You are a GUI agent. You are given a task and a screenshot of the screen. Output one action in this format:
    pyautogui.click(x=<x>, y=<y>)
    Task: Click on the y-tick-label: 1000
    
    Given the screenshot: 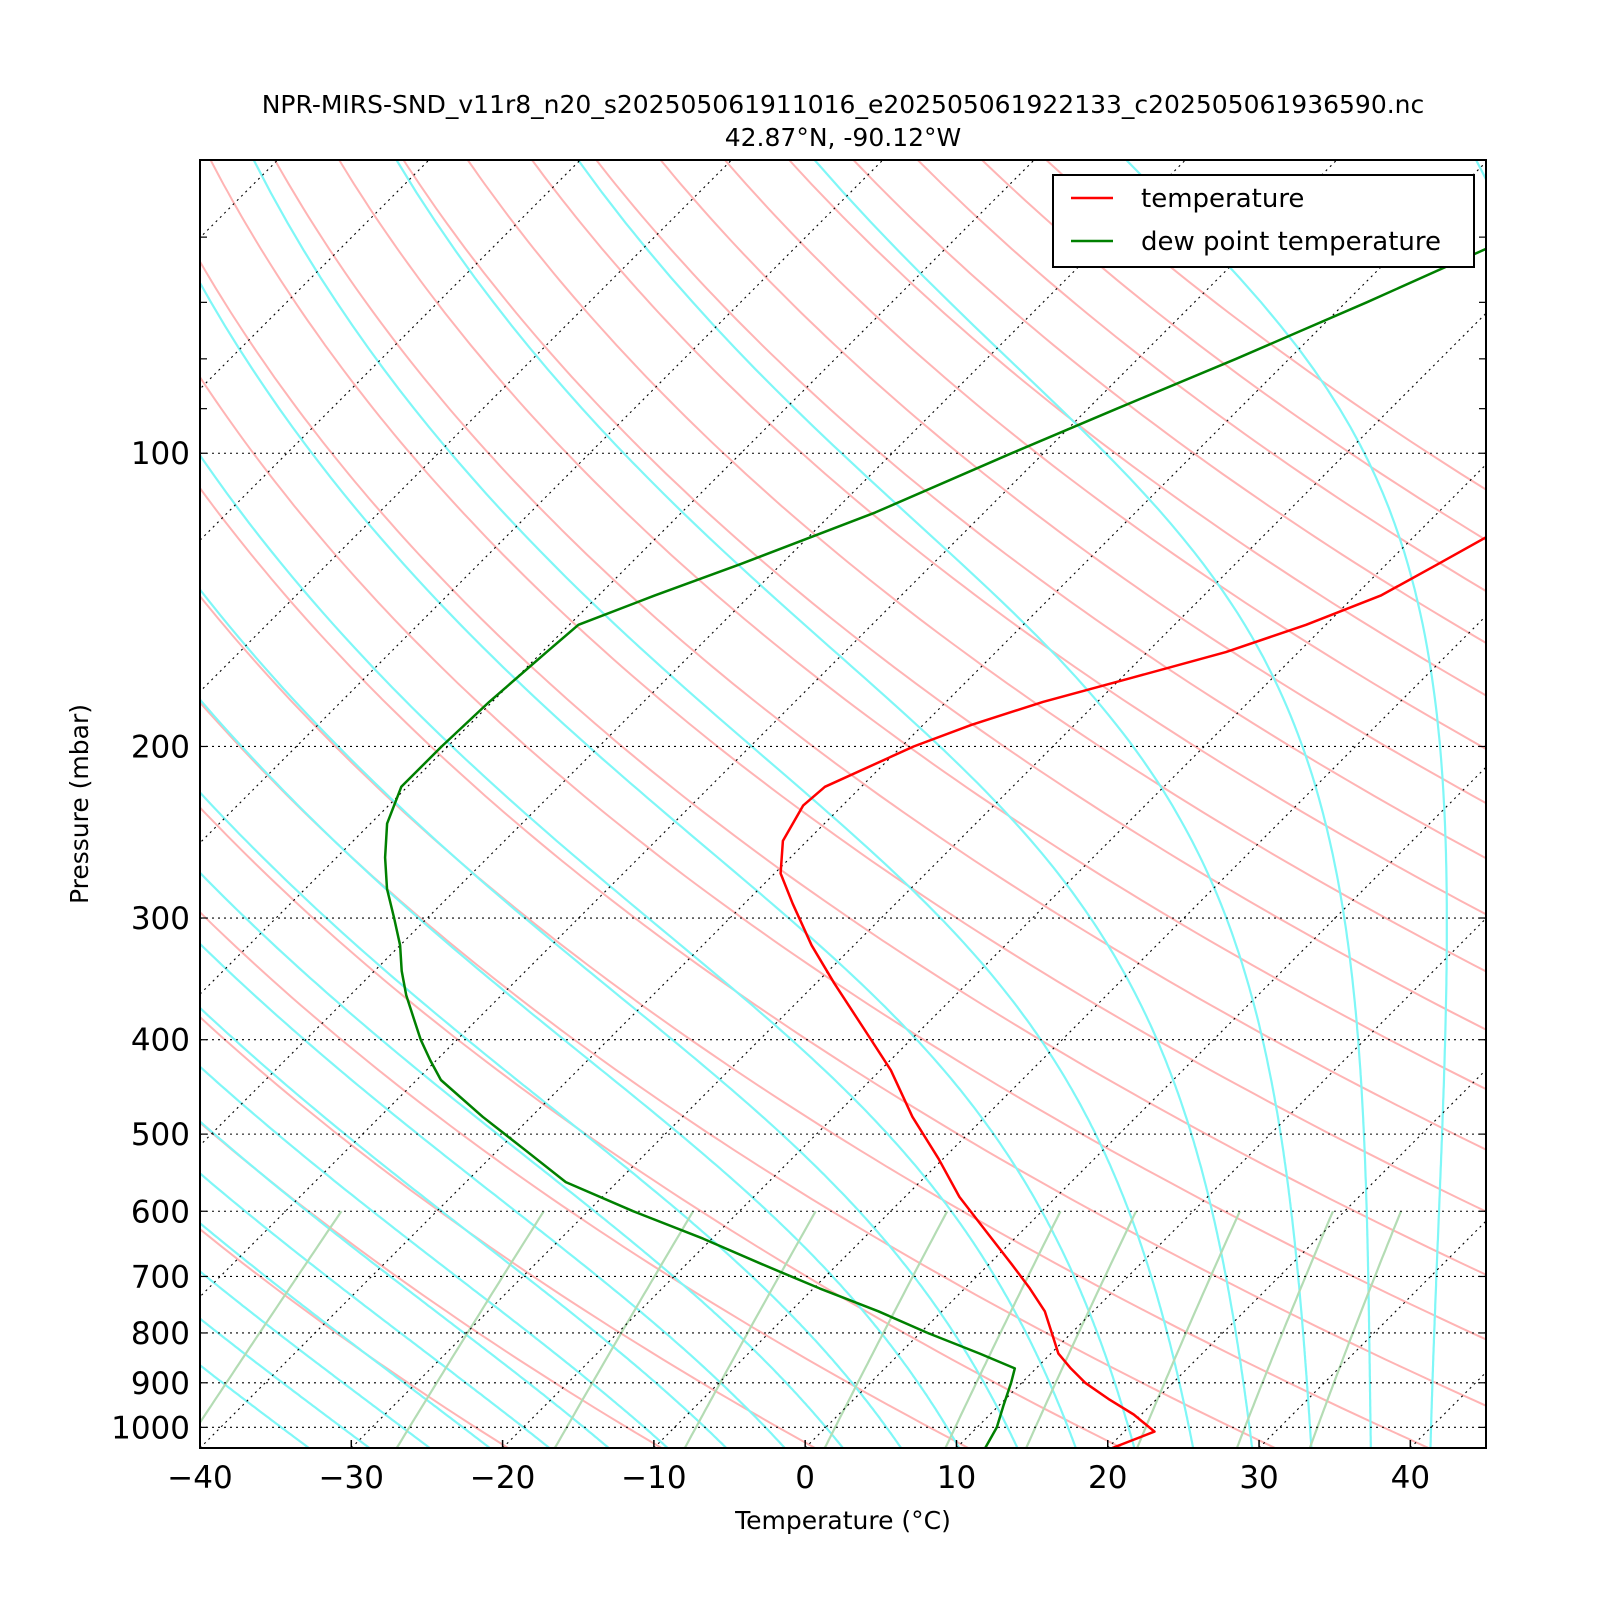 What is the action you would take?
    pyautogui.click(x=150, y=1428)
    